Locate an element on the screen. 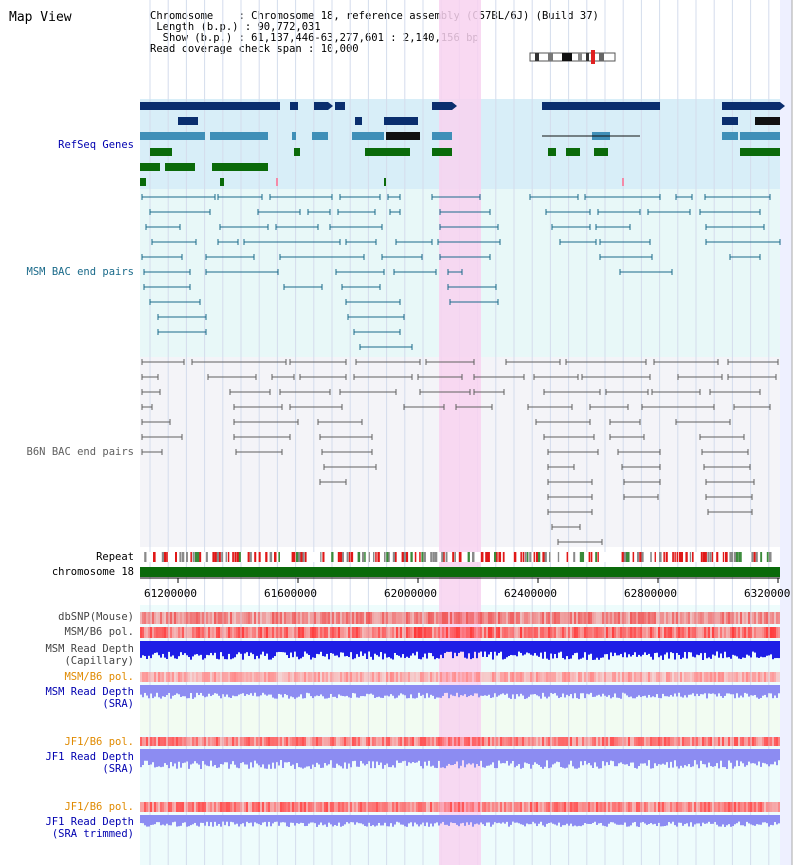  msm-bac-track is located at coordinates (461, 272).